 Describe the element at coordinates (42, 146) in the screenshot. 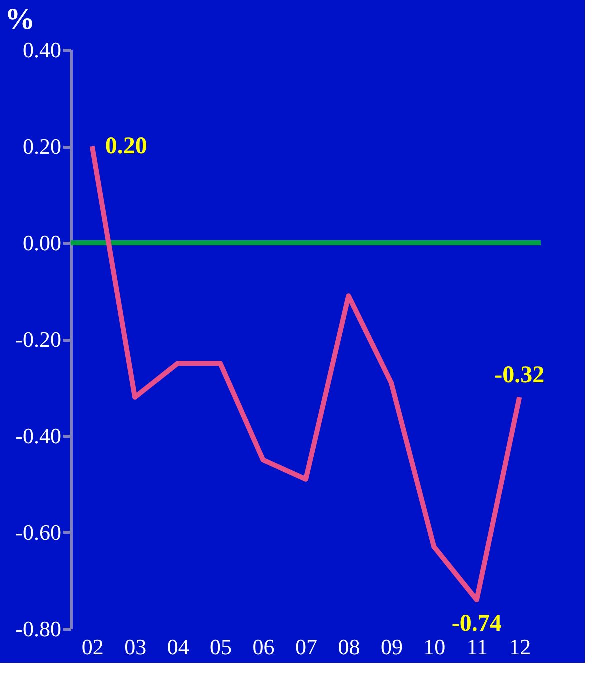

I see `y-tick-label: 0.20` at that location.